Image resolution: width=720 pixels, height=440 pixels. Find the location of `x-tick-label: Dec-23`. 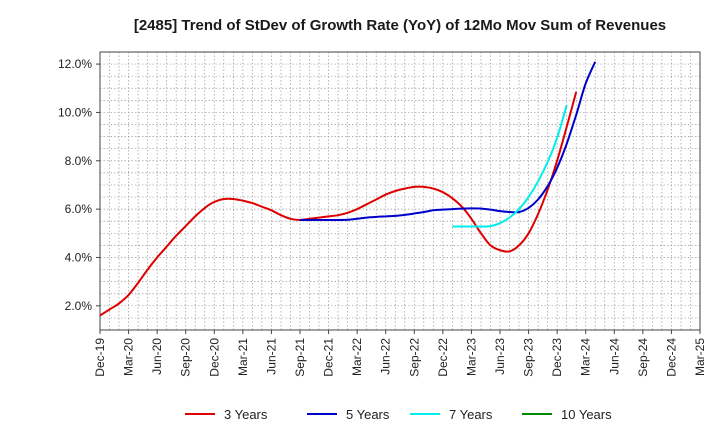

x-tick-label: Dec-23 is located at coordinates (557, 357).